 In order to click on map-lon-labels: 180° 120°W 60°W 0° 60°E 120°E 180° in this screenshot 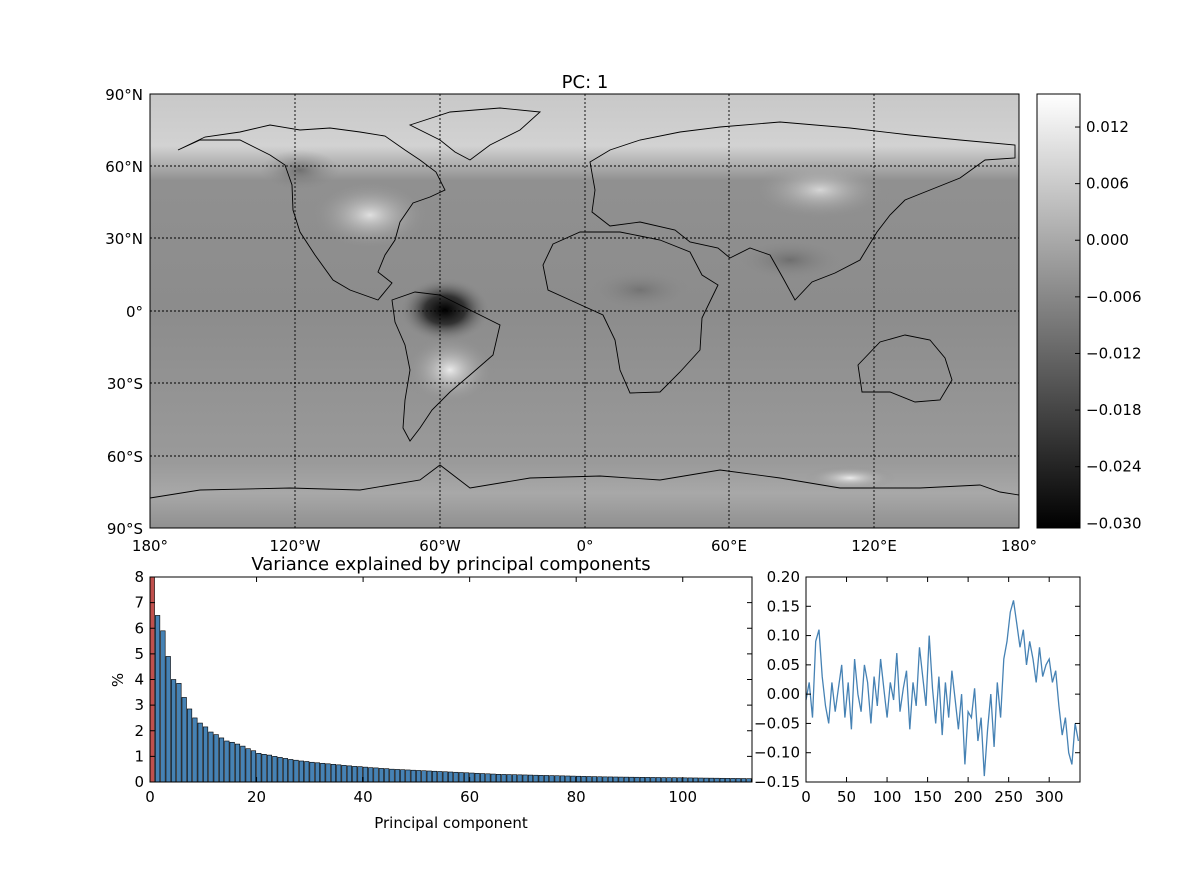, I will do `click(584, 546)`.